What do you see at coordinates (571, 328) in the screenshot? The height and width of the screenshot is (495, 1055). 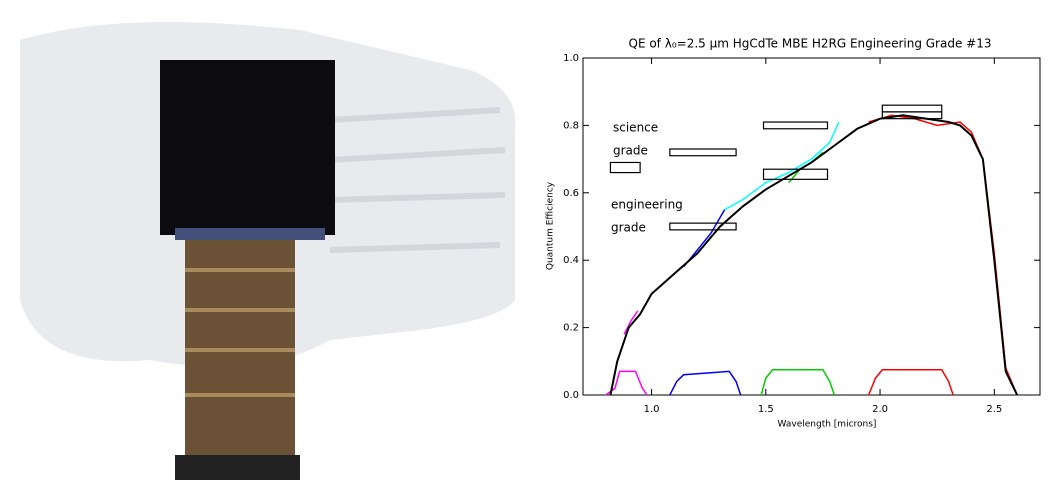 I see `y-tick-label: 0.2` at bounding box center [571, 328].